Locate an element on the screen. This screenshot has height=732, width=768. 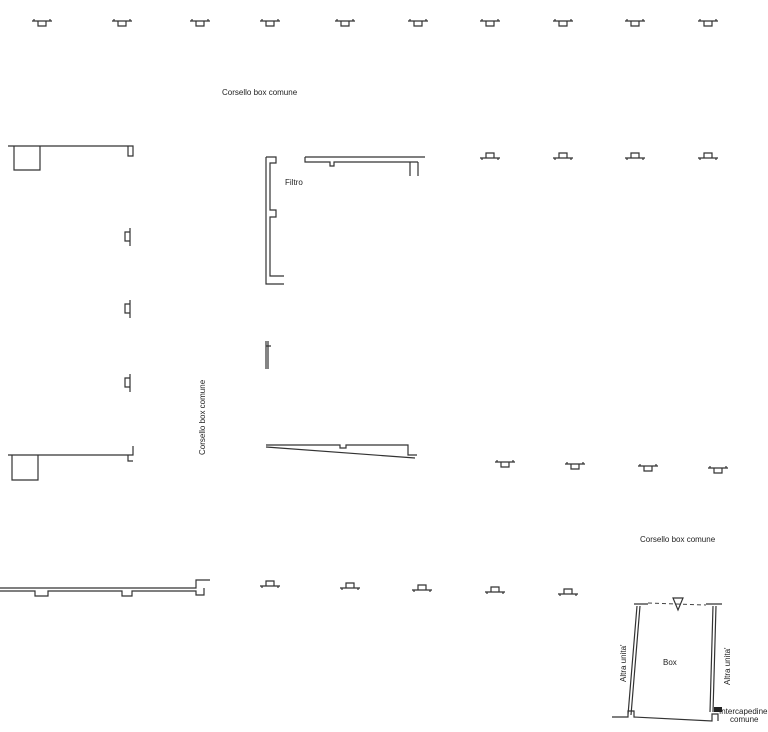
box-unit is located at coordinates (667, 662).